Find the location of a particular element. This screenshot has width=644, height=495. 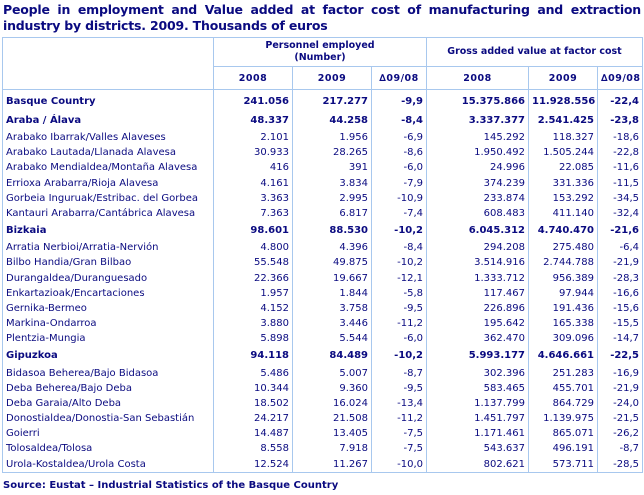

cell-value: 1.956 is located at coordinates (332, 138).